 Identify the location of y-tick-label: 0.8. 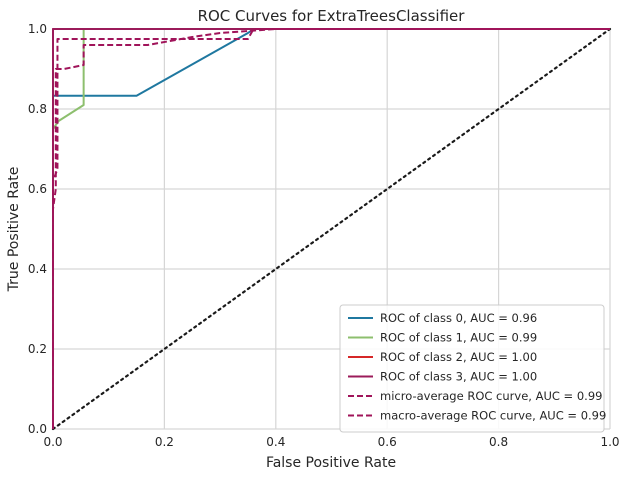
(37, 109).